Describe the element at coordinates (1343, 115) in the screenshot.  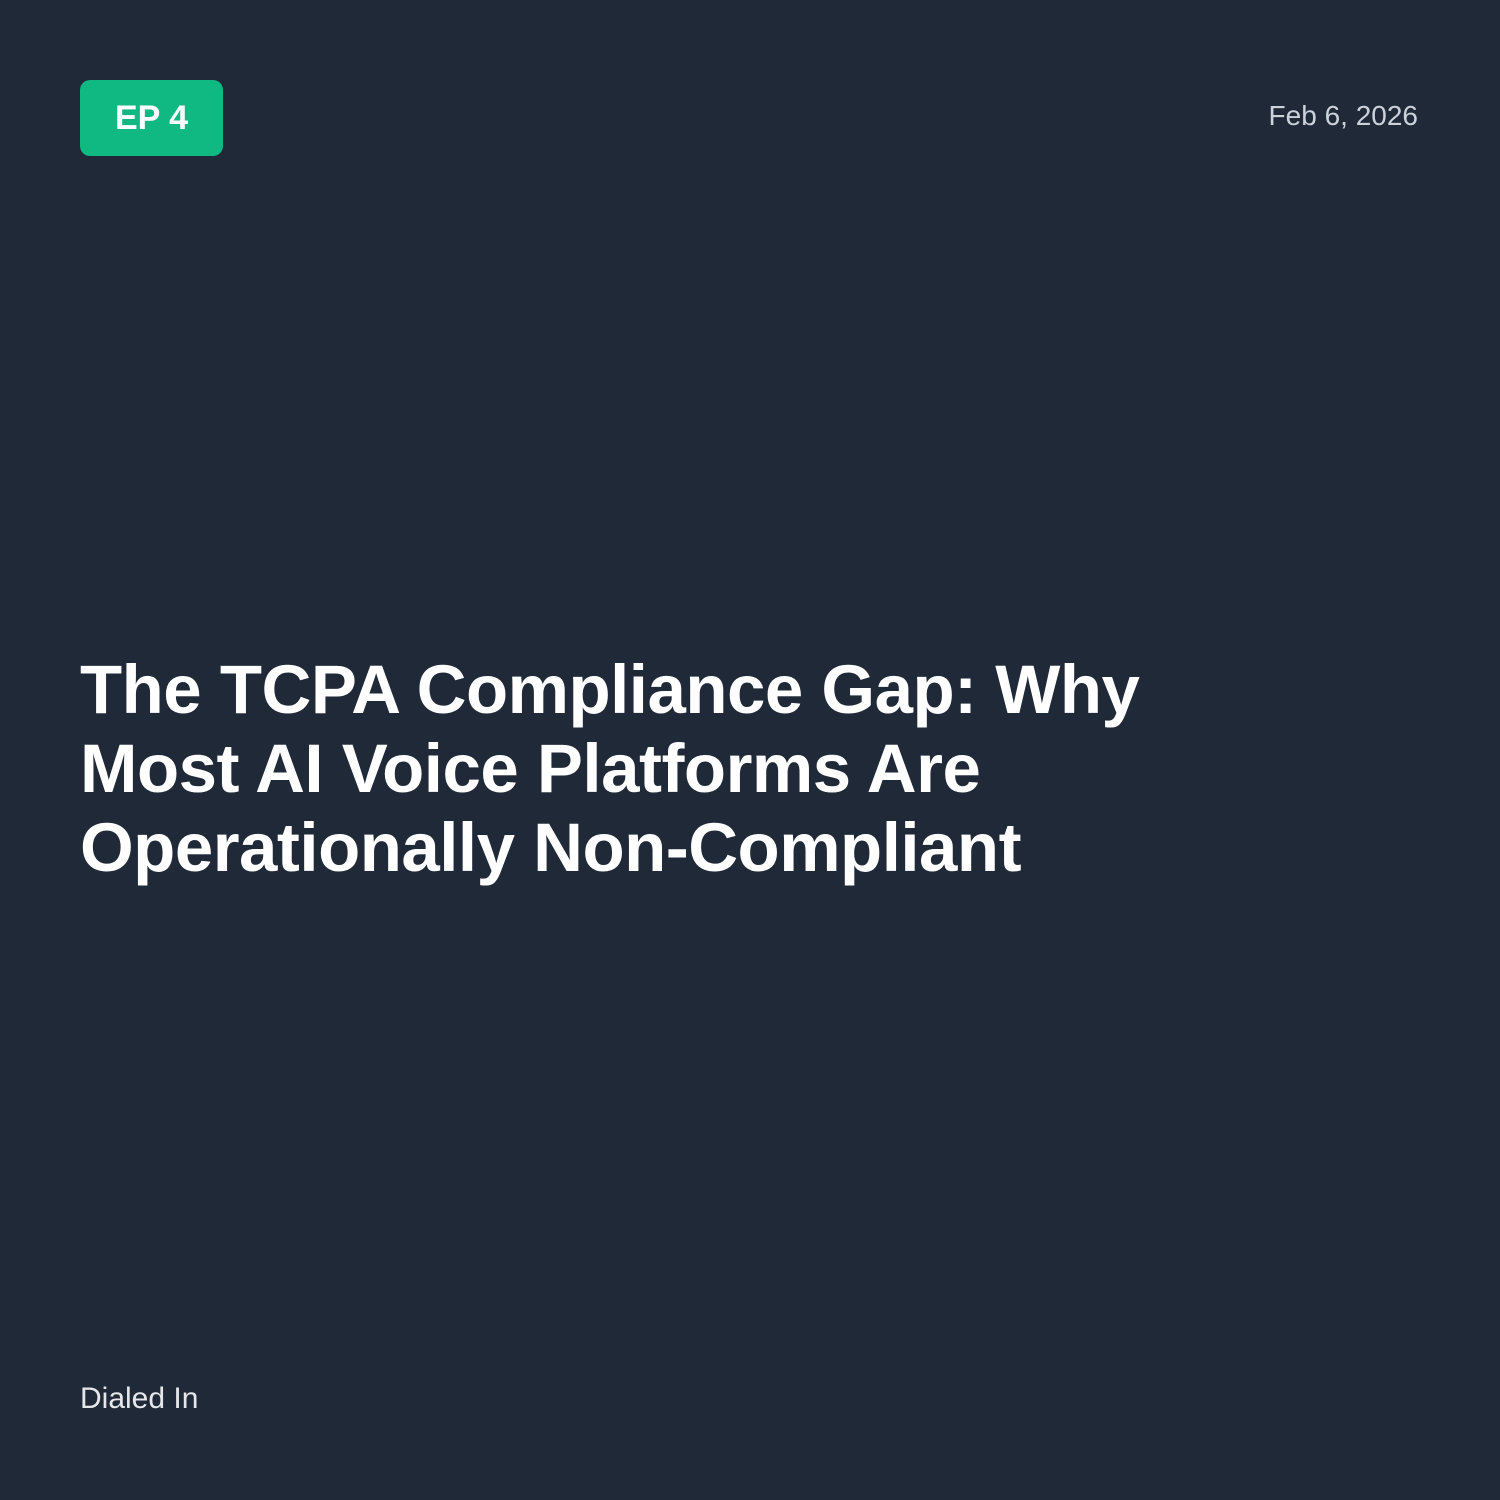
I see `publish-date: Feb 6, 2026` at that location.